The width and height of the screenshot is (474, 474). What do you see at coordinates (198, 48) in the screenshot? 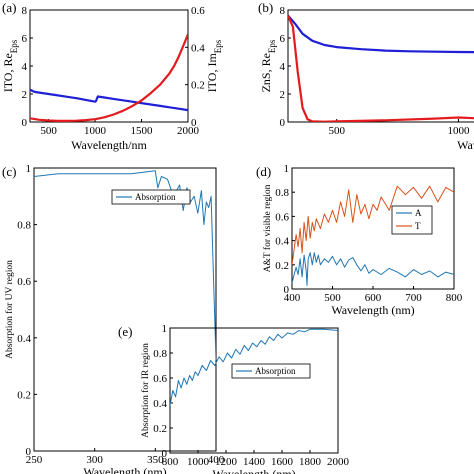
I see `y-right-tick-label: 0.4` at bounding box center [198, 48].